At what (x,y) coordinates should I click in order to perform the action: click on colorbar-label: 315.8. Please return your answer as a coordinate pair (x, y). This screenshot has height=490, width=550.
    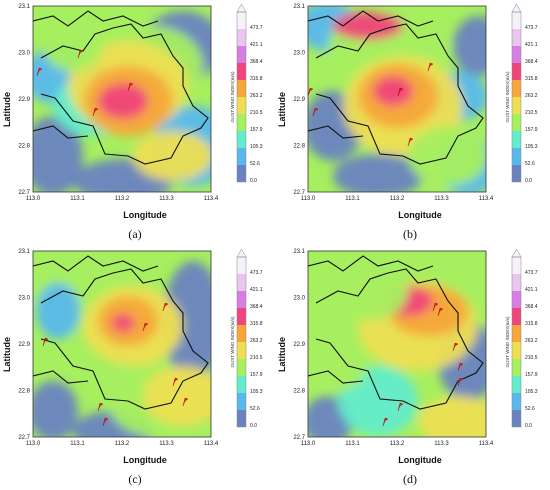
    Looking at the image, I should click on (531, 79).